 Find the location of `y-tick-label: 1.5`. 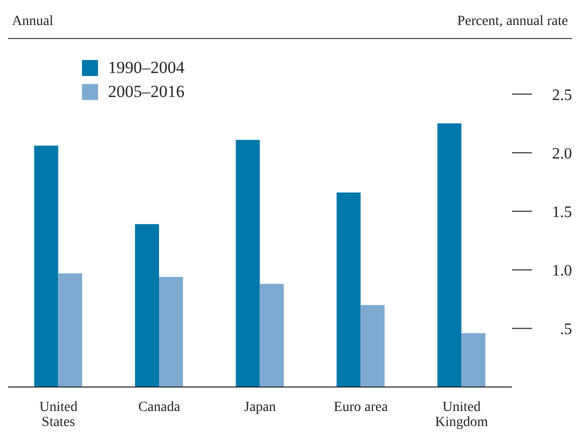

y-tick-label: 1.5 is located at coordinates (562, 212).